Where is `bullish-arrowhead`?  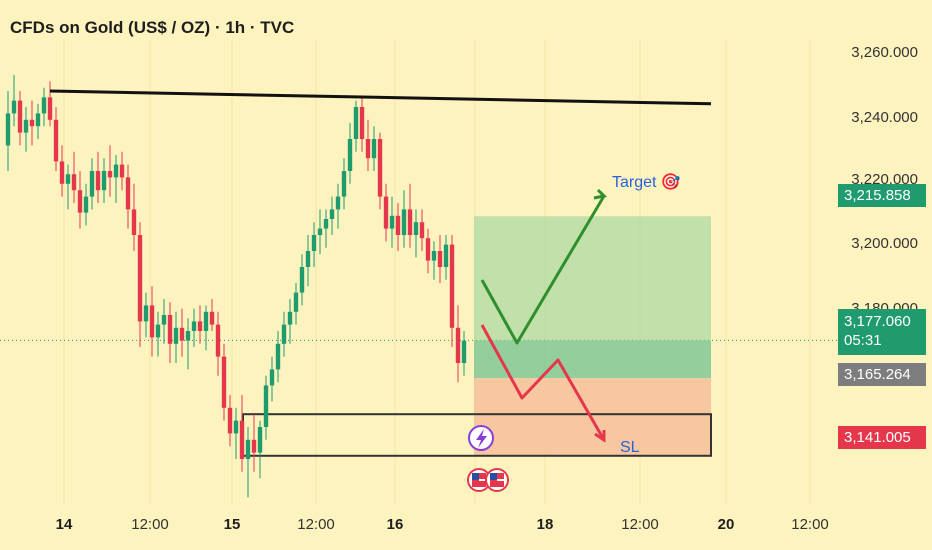
bullish-arrowhead is located at coordinates (600, 194).